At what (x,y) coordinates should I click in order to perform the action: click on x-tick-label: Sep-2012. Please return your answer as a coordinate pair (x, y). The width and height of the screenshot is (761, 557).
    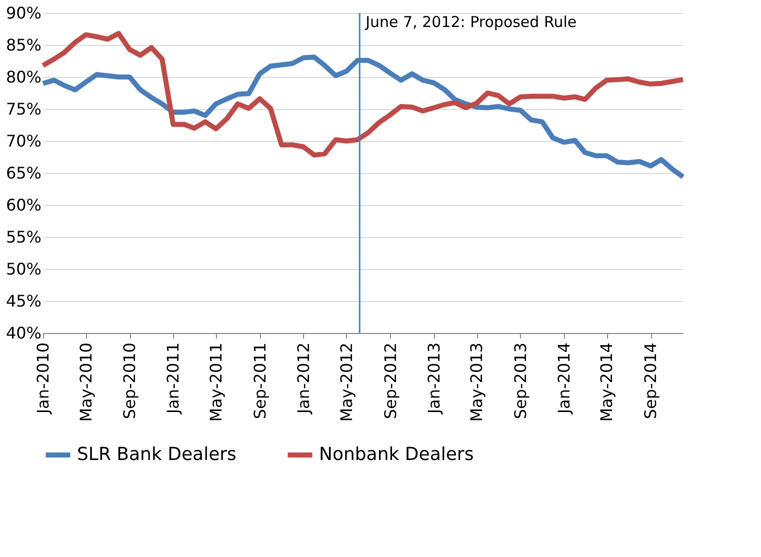
    Looking at the image, I should click on (390, 381).